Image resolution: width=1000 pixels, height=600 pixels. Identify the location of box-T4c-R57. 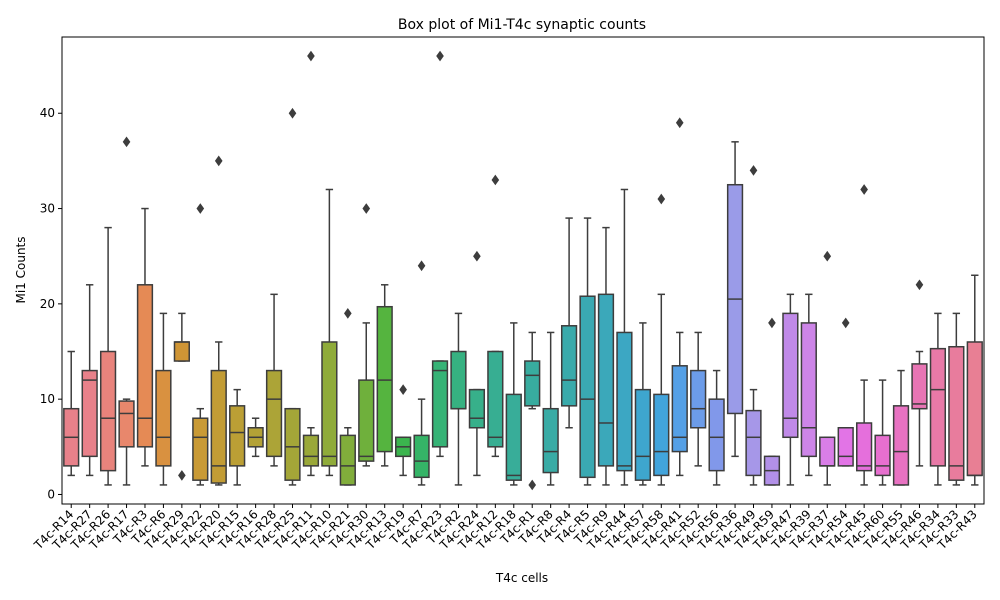
(642, 404).